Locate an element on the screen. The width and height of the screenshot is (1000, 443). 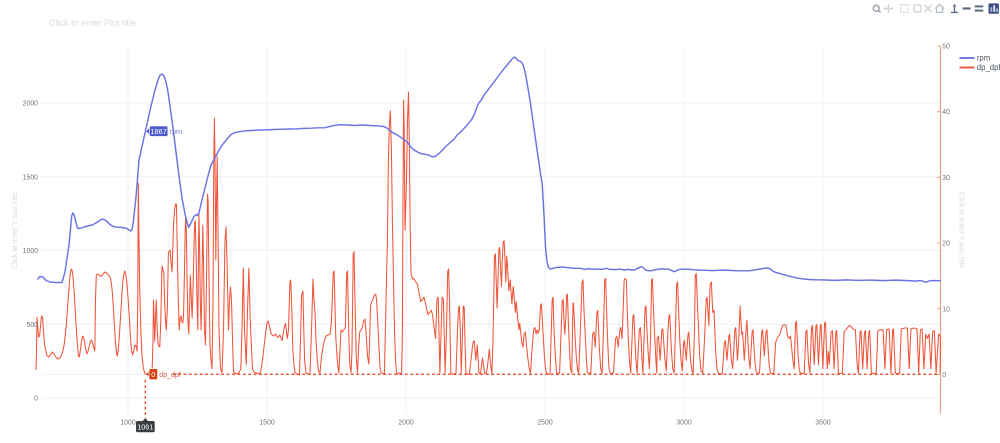
svg-text: 20 is located at coordinates (946, 244).